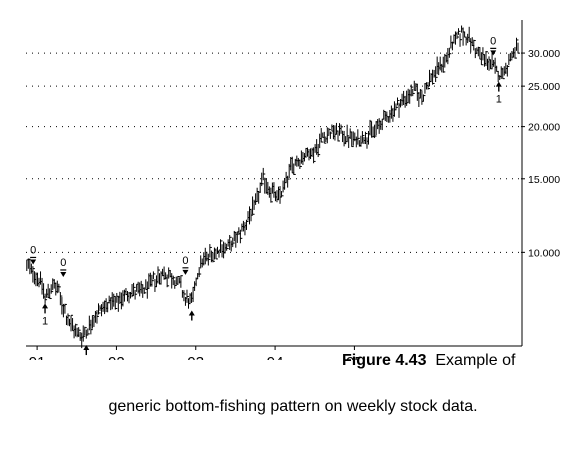  I want to click on y-tick-label: 15.000, so click(544, 180).